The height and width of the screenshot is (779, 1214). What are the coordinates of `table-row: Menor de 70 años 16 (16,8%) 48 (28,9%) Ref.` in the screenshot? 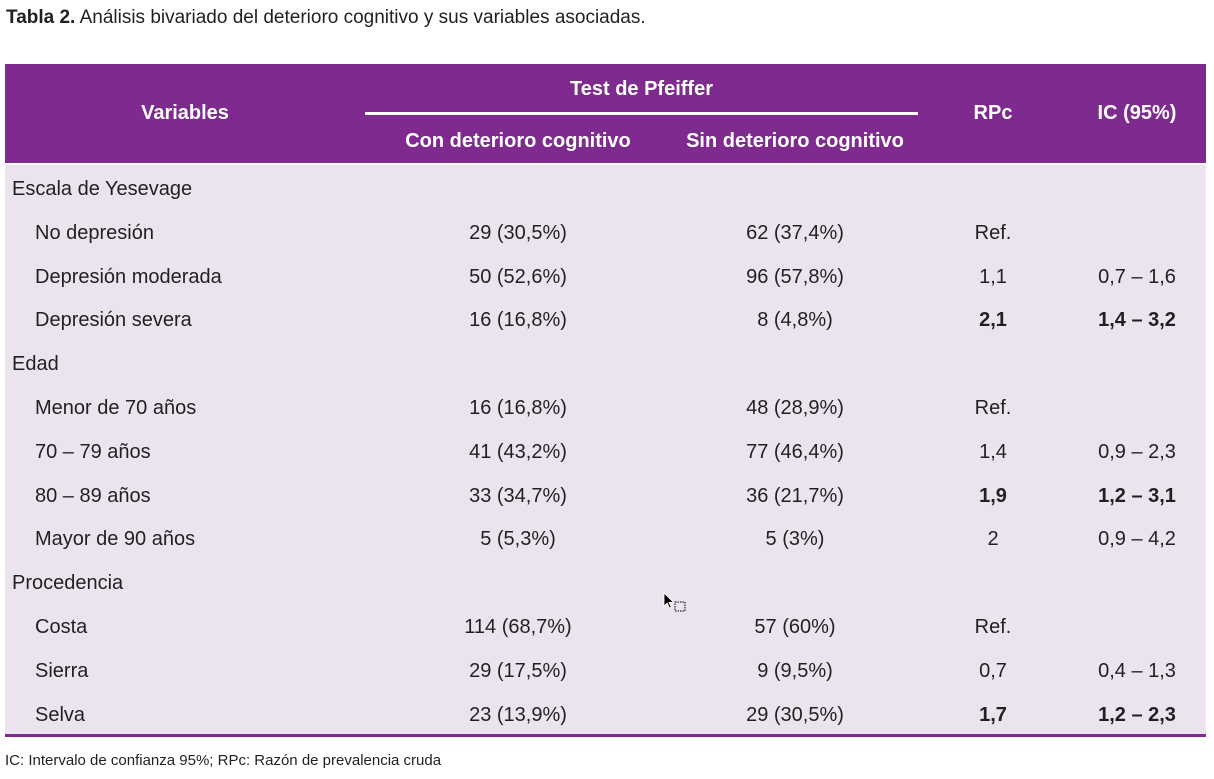 It's located at (605, 409).